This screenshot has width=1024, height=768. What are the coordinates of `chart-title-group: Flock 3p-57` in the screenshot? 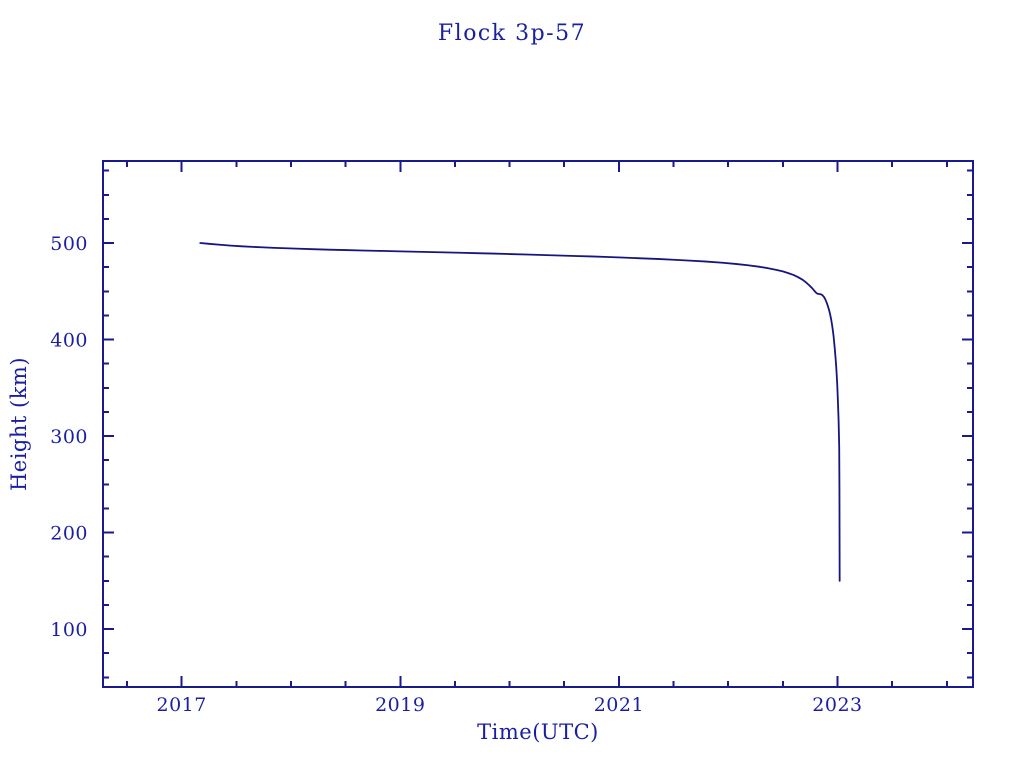 It's located at (512, 33).